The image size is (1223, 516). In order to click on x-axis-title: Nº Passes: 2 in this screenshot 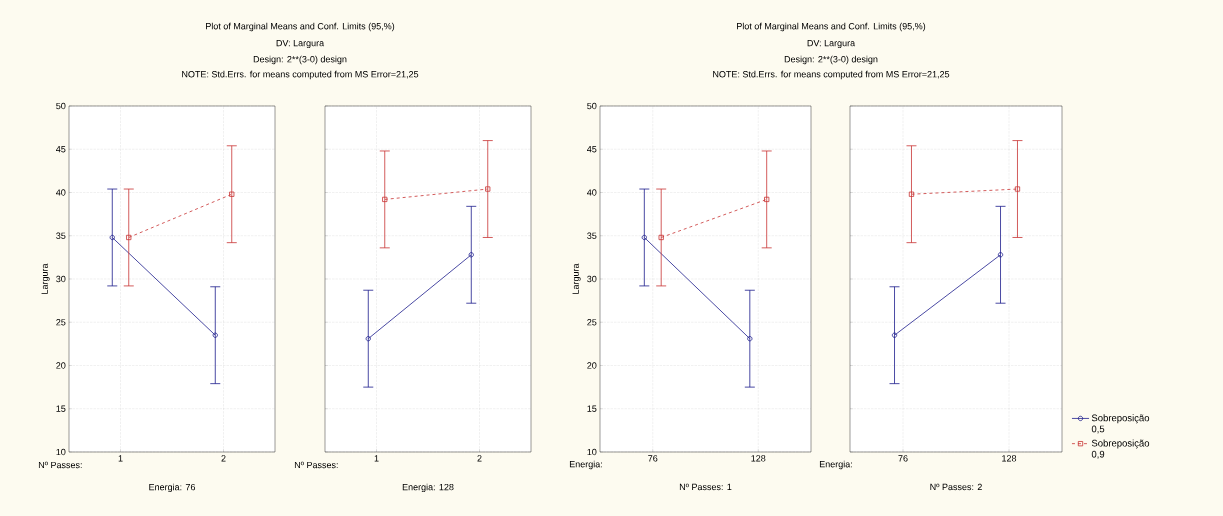, I will do `click(956, 487)`.